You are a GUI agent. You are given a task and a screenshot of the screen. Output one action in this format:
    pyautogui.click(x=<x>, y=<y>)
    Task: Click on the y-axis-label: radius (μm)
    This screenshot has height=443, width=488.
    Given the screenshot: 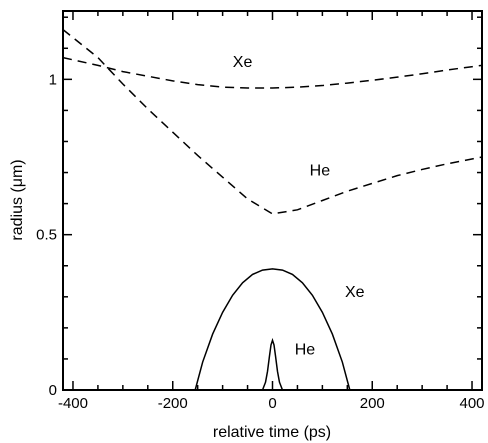 What is the action you would take?
    pyautogui.click(x=17, y=199)
    